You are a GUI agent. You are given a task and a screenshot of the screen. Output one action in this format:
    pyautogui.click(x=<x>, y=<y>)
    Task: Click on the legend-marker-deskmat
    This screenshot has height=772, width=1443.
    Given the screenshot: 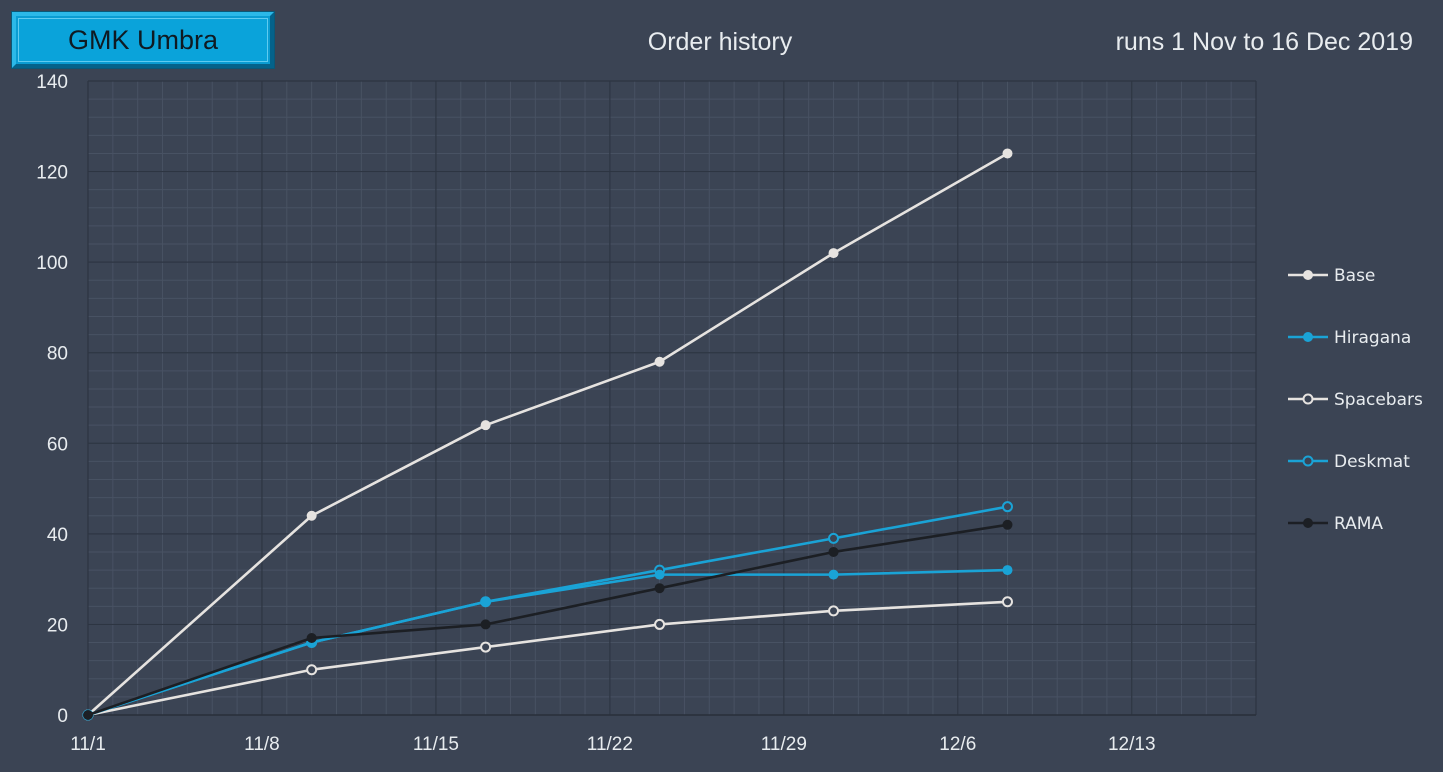 What is the action you would take?
    pyautogui.click(x=1308, y=461)
    